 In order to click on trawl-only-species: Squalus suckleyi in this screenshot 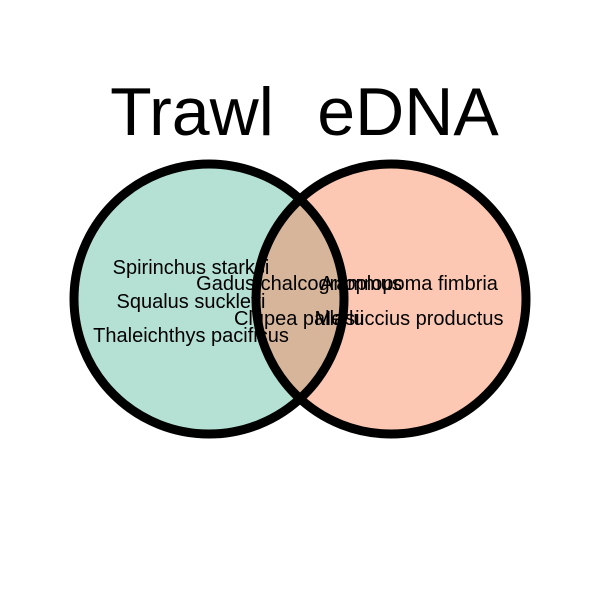, I will do `click(191, 302)`.